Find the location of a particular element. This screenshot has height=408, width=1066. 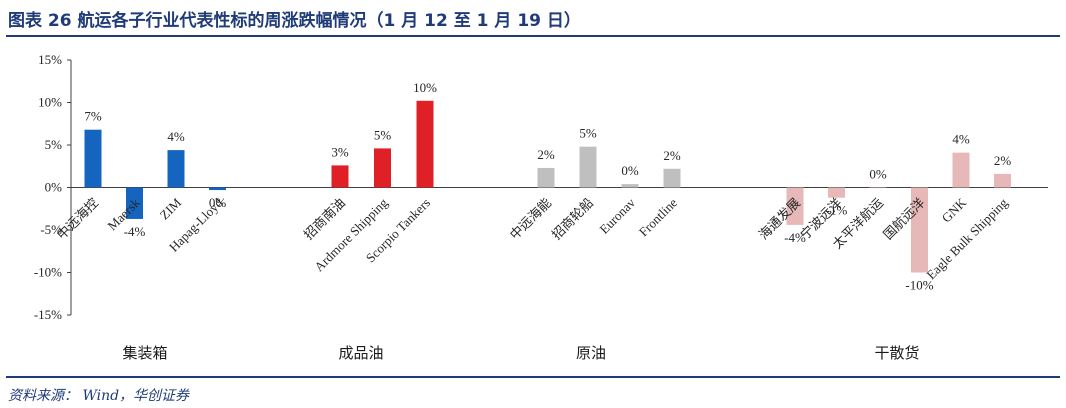

group-label: 成品油 is located at coordinates (360, 353).